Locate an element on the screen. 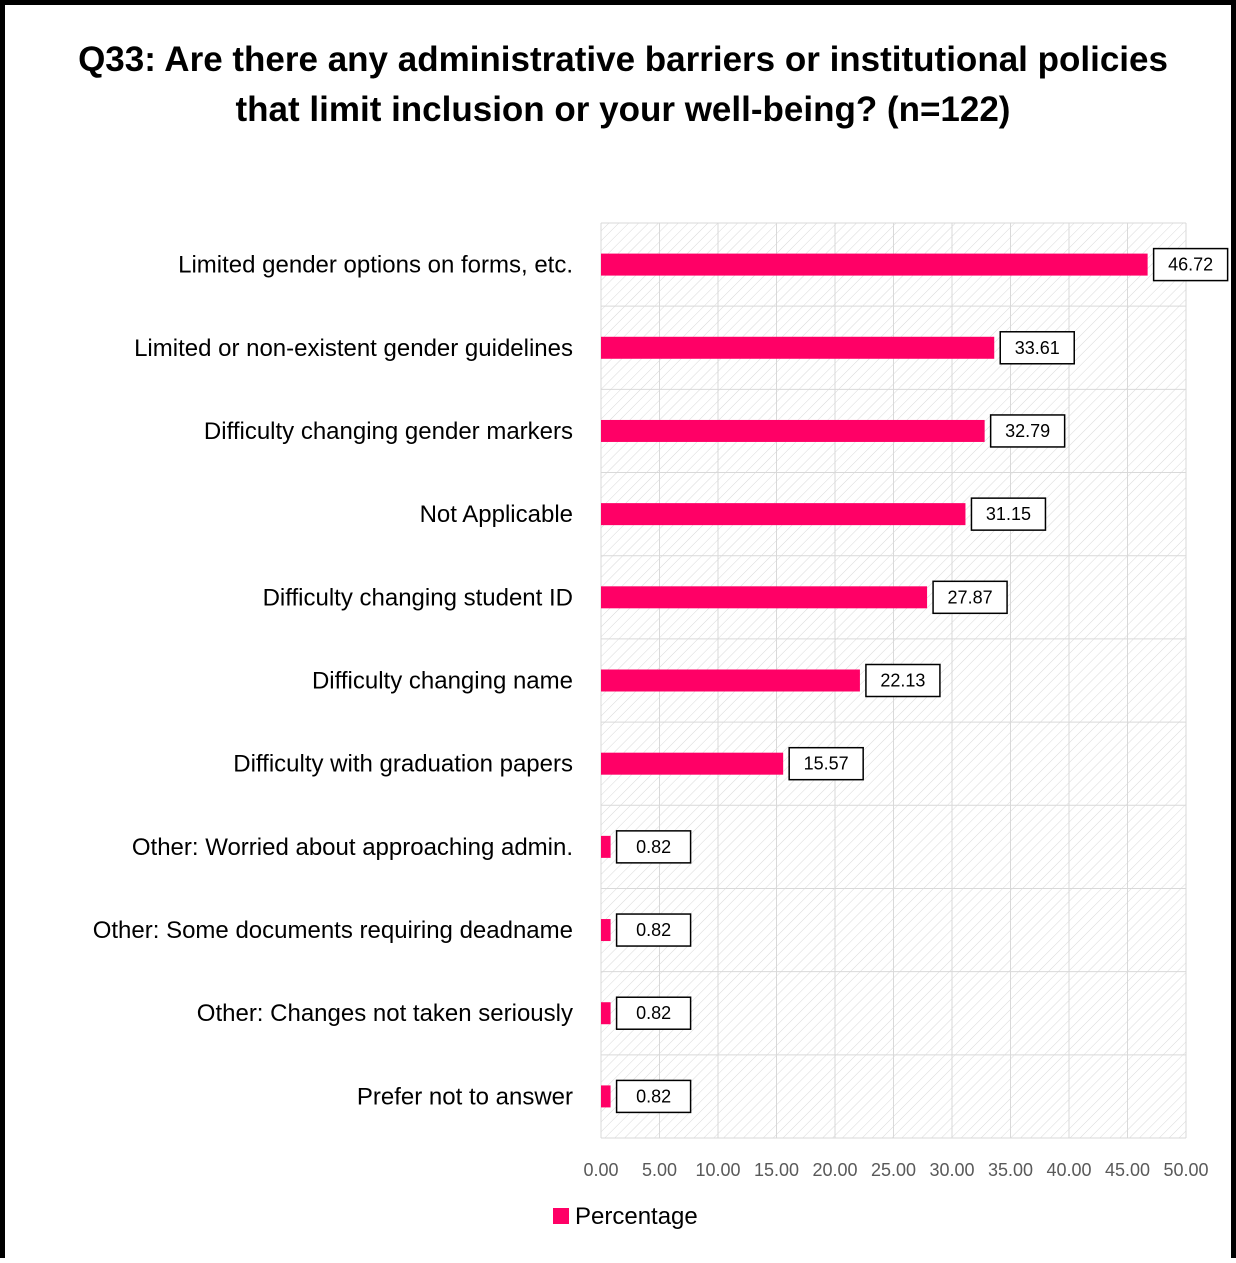 The width and height of the screenshot is (1236, 1263). category-label: Prefer not to answer is located at coordinates (465, 1096).